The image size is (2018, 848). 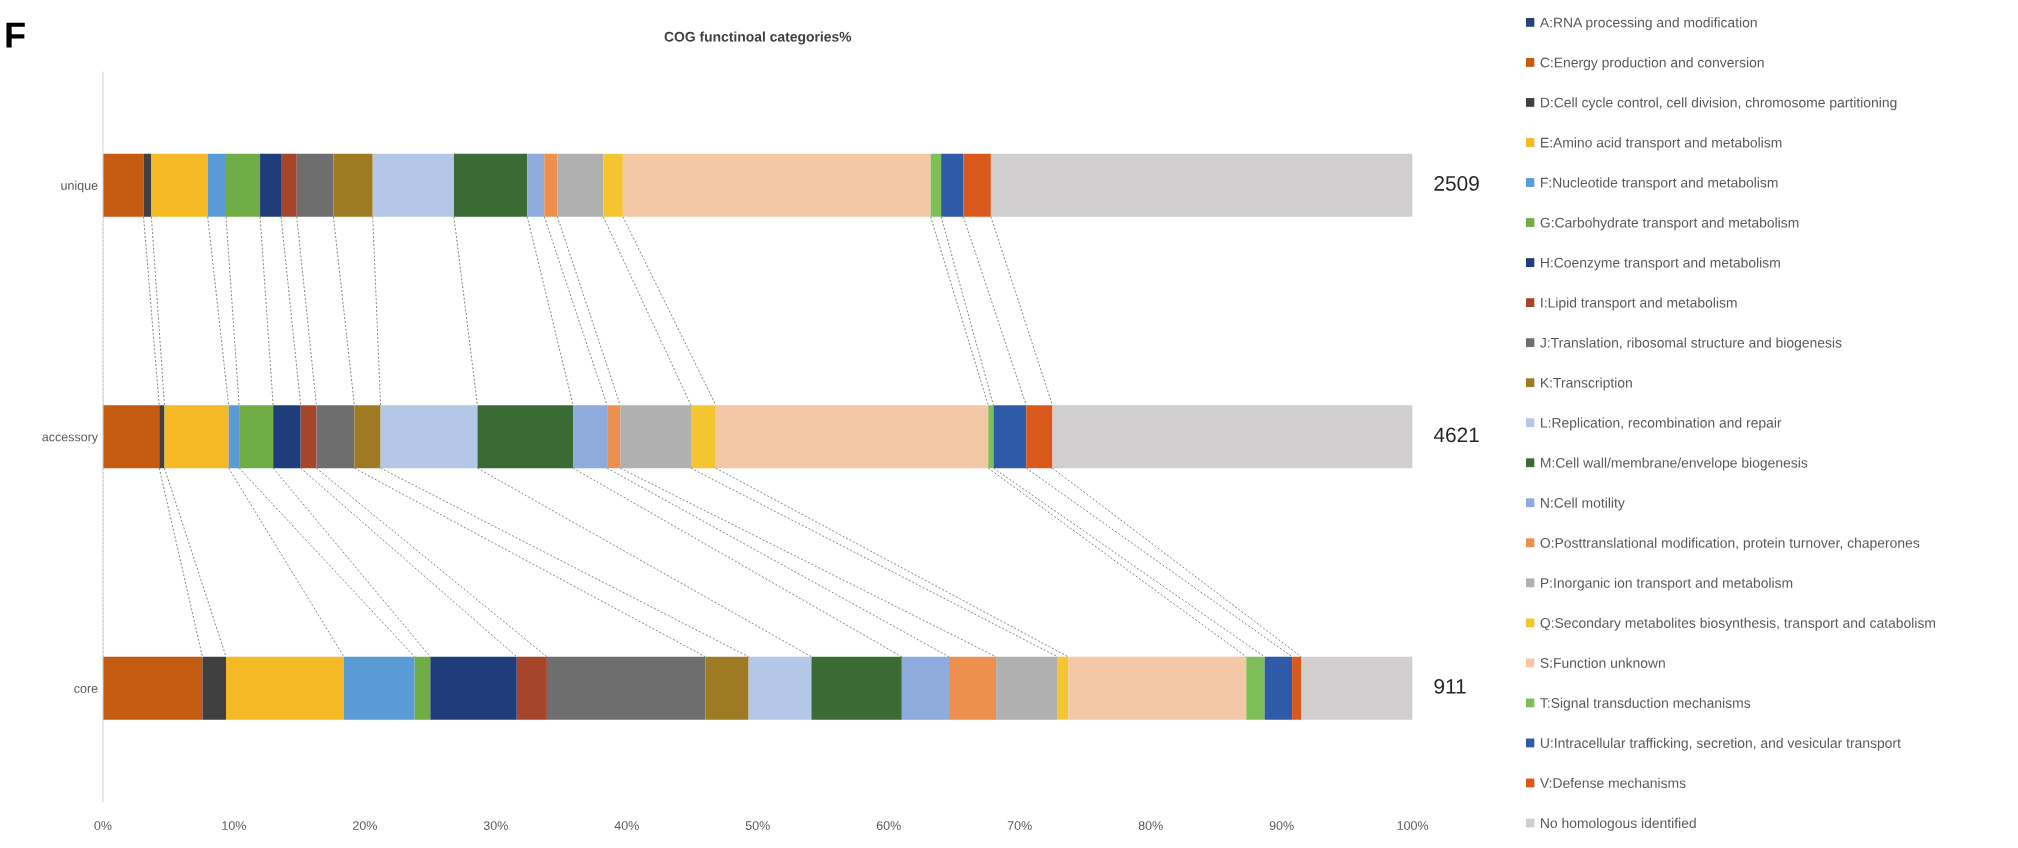 What do you see at coordinates (1652, 64) in the screenshot?
I see `legend-label: C:Energy production and conversion` at bounding box center [1652, 64].